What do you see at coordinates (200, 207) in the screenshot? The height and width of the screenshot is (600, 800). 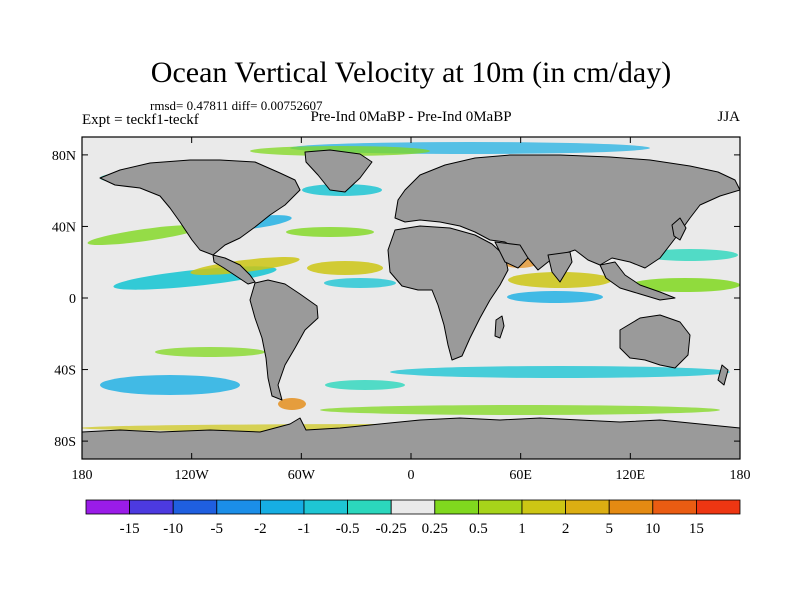 I see `land-north-america` at bounding box center [200, 207].